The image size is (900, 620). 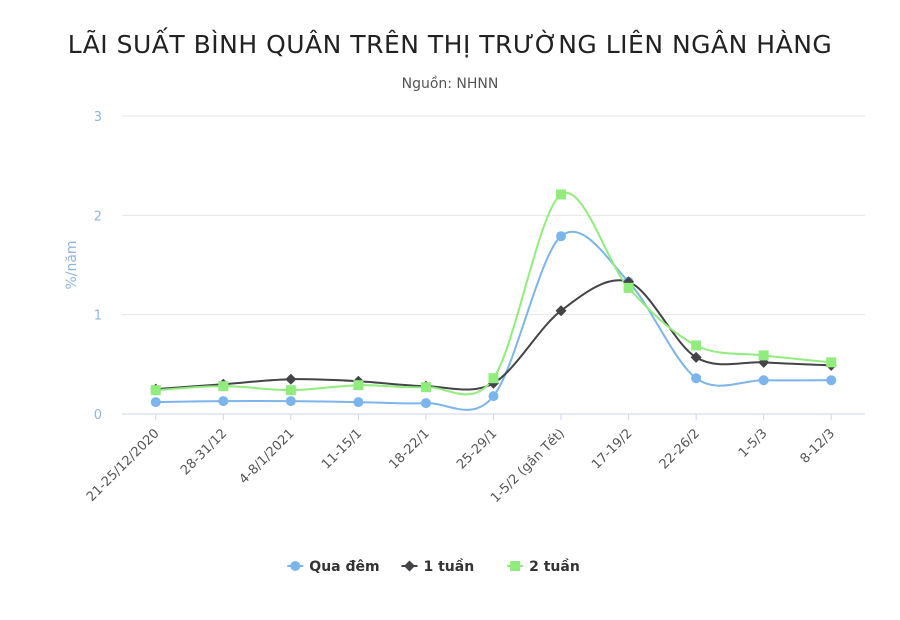 I want to click on x-tick-label: 22-26/2, so click(x=680, y=449).